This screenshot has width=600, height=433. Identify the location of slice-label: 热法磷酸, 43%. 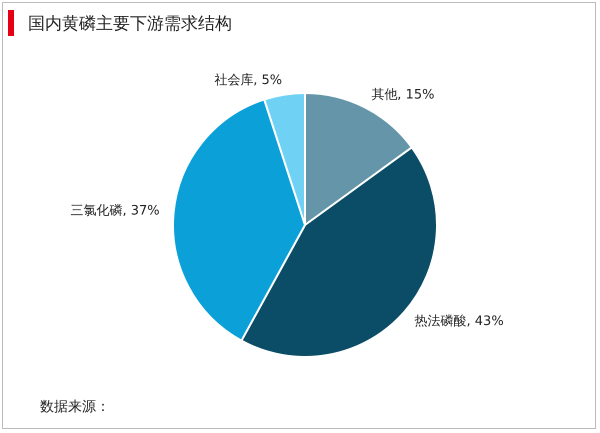
(459, 321).